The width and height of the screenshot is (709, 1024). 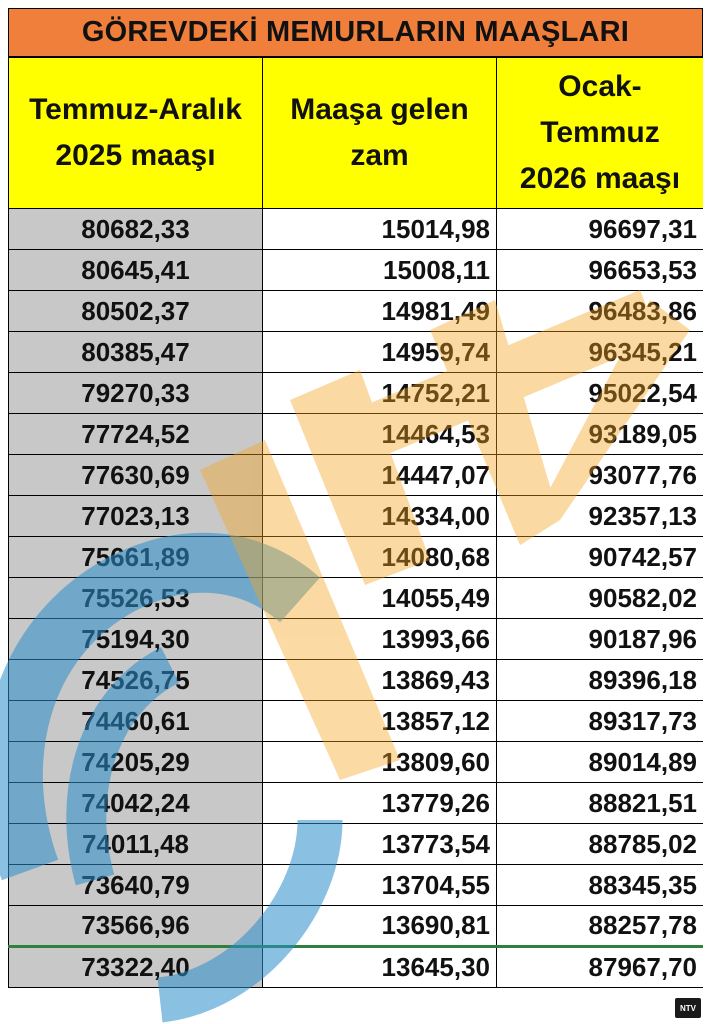 I want to click on cell-2025-salary: 75526,53, so click(x=135, y=598).